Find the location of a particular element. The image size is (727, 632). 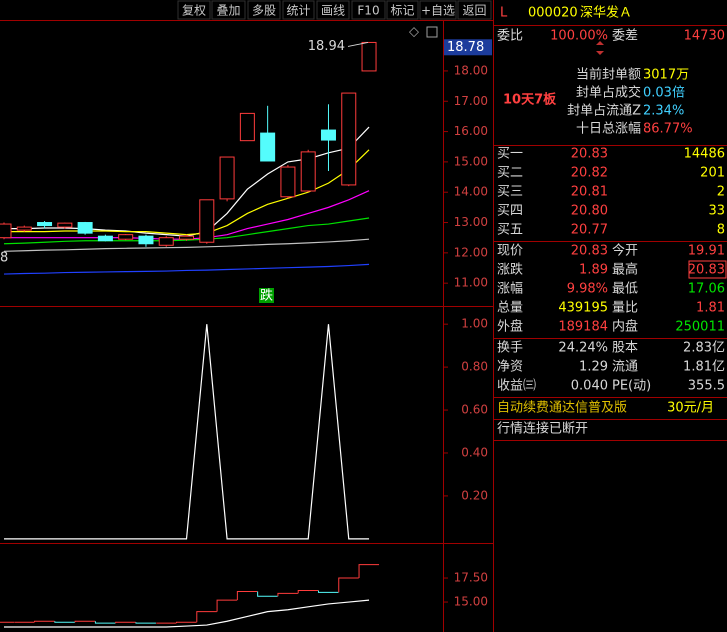

high-pointer is located at coordinates (358, 44).